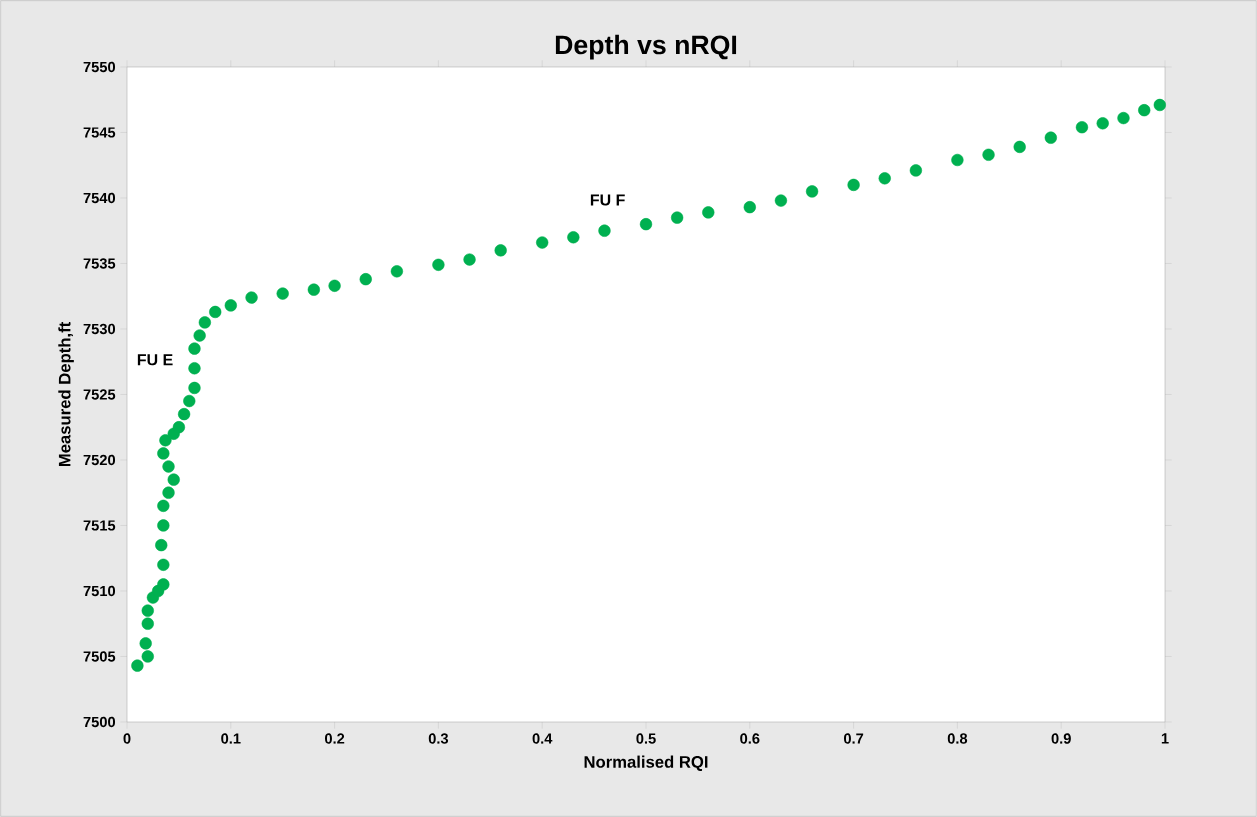 This screenshot has width=1257, height=817. What do you see at coordinates (853, 738) in the screenshot?
I see `x-tick-label: 0.7` at bounding box center [853, 738].